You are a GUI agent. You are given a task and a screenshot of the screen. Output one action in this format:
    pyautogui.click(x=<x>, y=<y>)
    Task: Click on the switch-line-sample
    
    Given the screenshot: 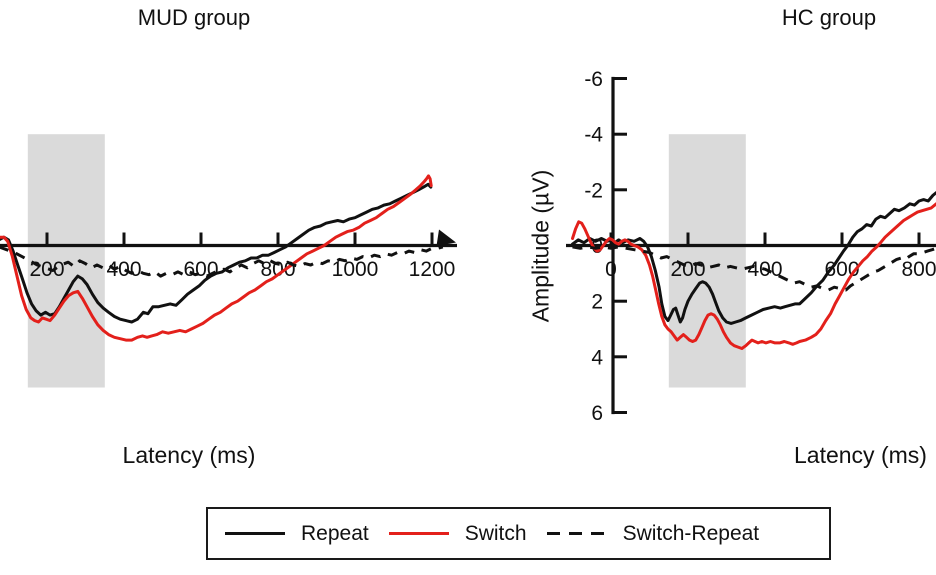 What is the action you would take?
    pyautogui.click(x=418, y=533)
    